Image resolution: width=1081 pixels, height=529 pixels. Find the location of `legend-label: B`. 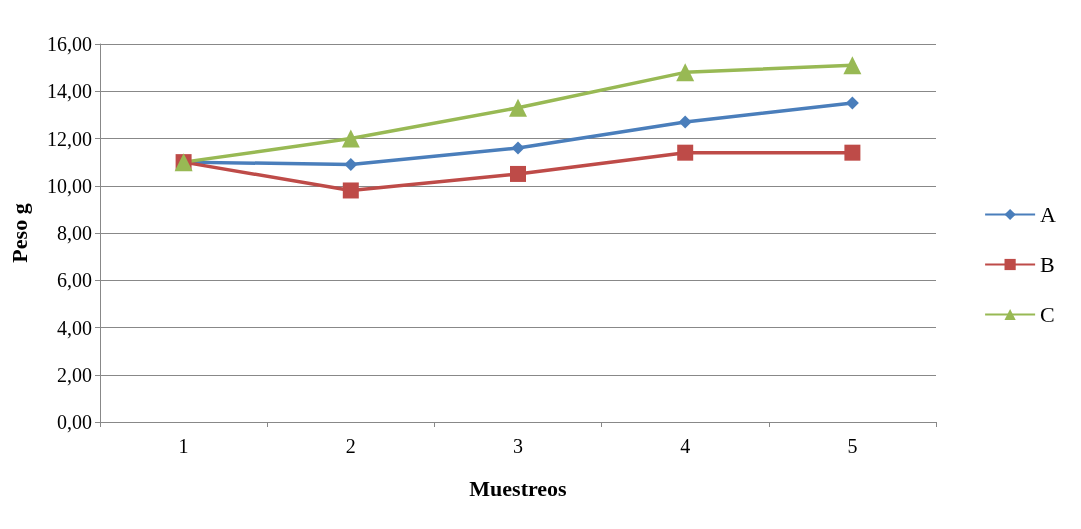

legend-label: B is located at coordinates (1047, 264).